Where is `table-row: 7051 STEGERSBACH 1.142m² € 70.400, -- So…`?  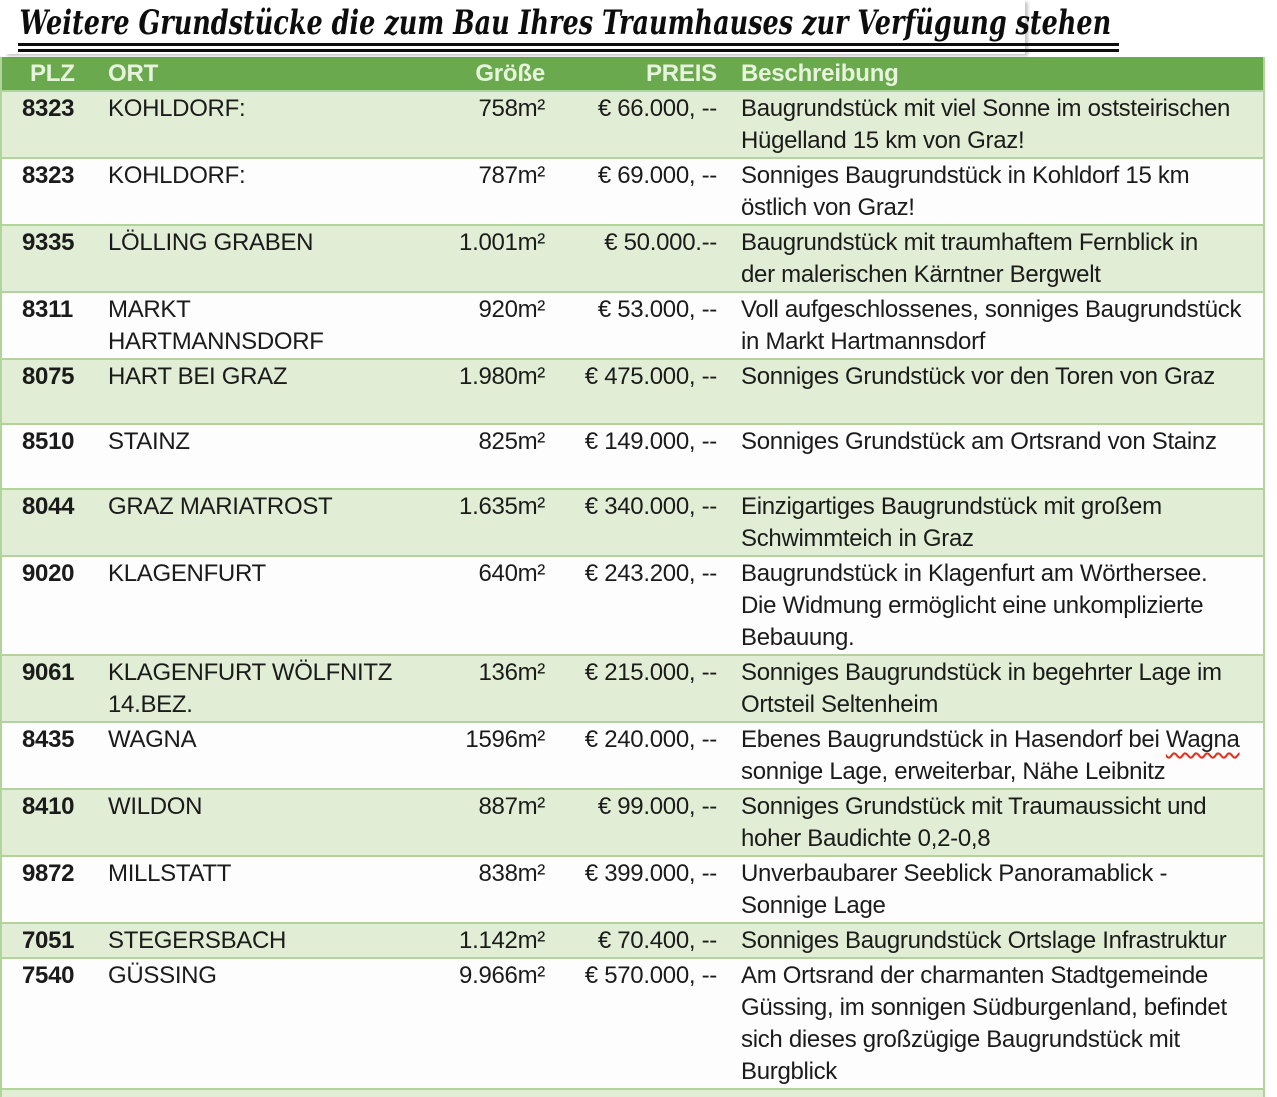 table-row: 7051 STEGERSBACH 1.142m² € 70.400, -- So… is located at coordinates (632, 939).